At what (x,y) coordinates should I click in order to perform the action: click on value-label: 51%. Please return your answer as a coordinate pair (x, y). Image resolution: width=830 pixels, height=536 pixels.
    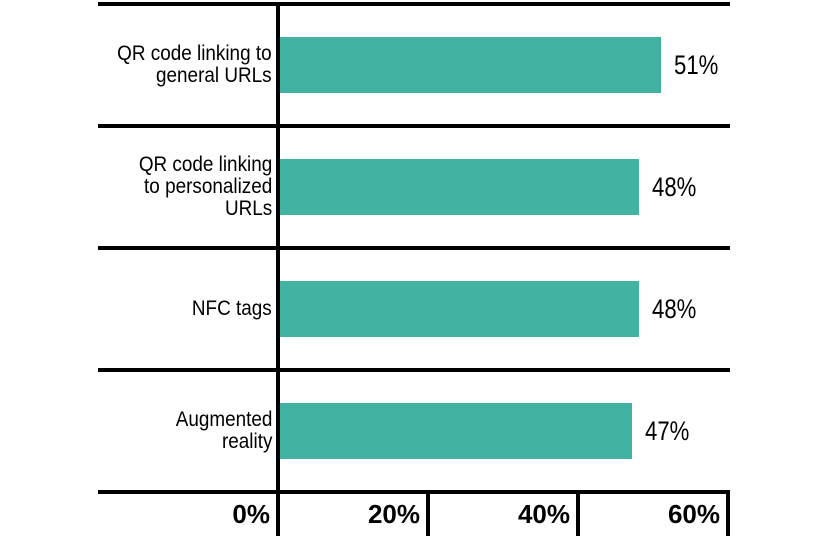
    Looking at the image, I should click on (696, 65).